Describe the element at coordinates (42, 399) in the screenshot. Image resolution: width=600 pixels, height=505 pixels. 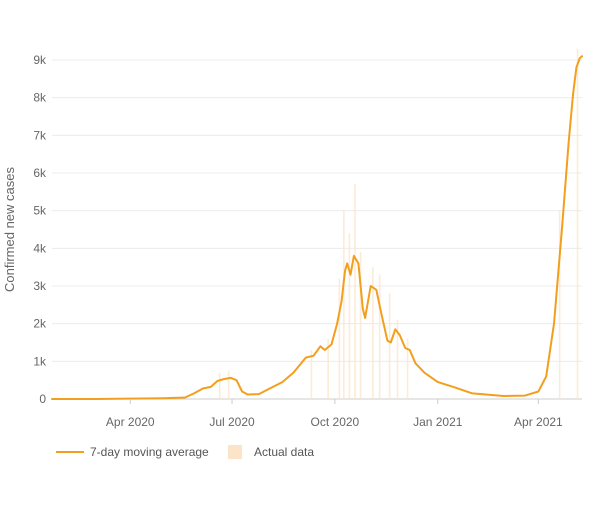
I see `y-tick-label: 0` at that location.